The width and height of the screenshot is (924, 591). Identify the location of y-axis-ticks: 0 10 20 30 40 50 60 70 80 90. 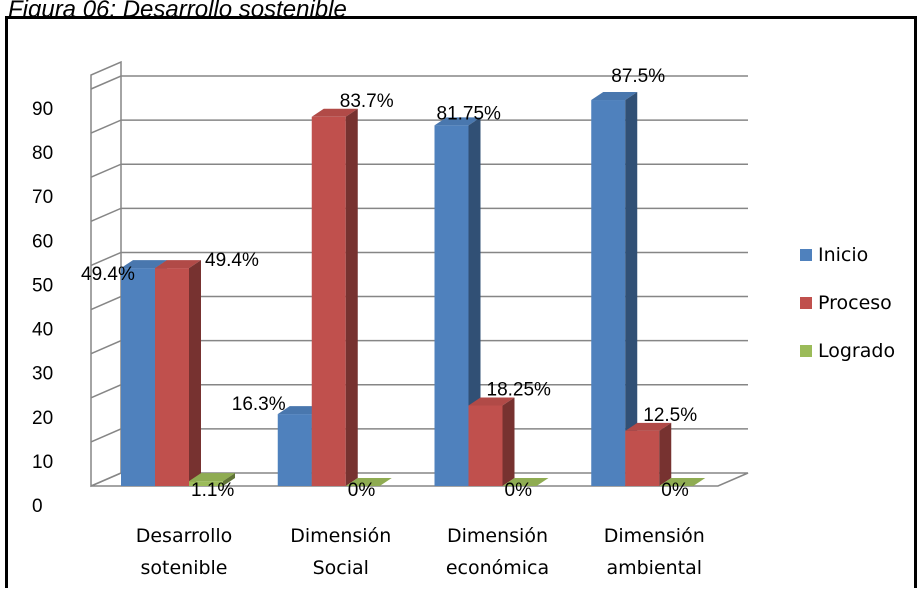
(42, 308).